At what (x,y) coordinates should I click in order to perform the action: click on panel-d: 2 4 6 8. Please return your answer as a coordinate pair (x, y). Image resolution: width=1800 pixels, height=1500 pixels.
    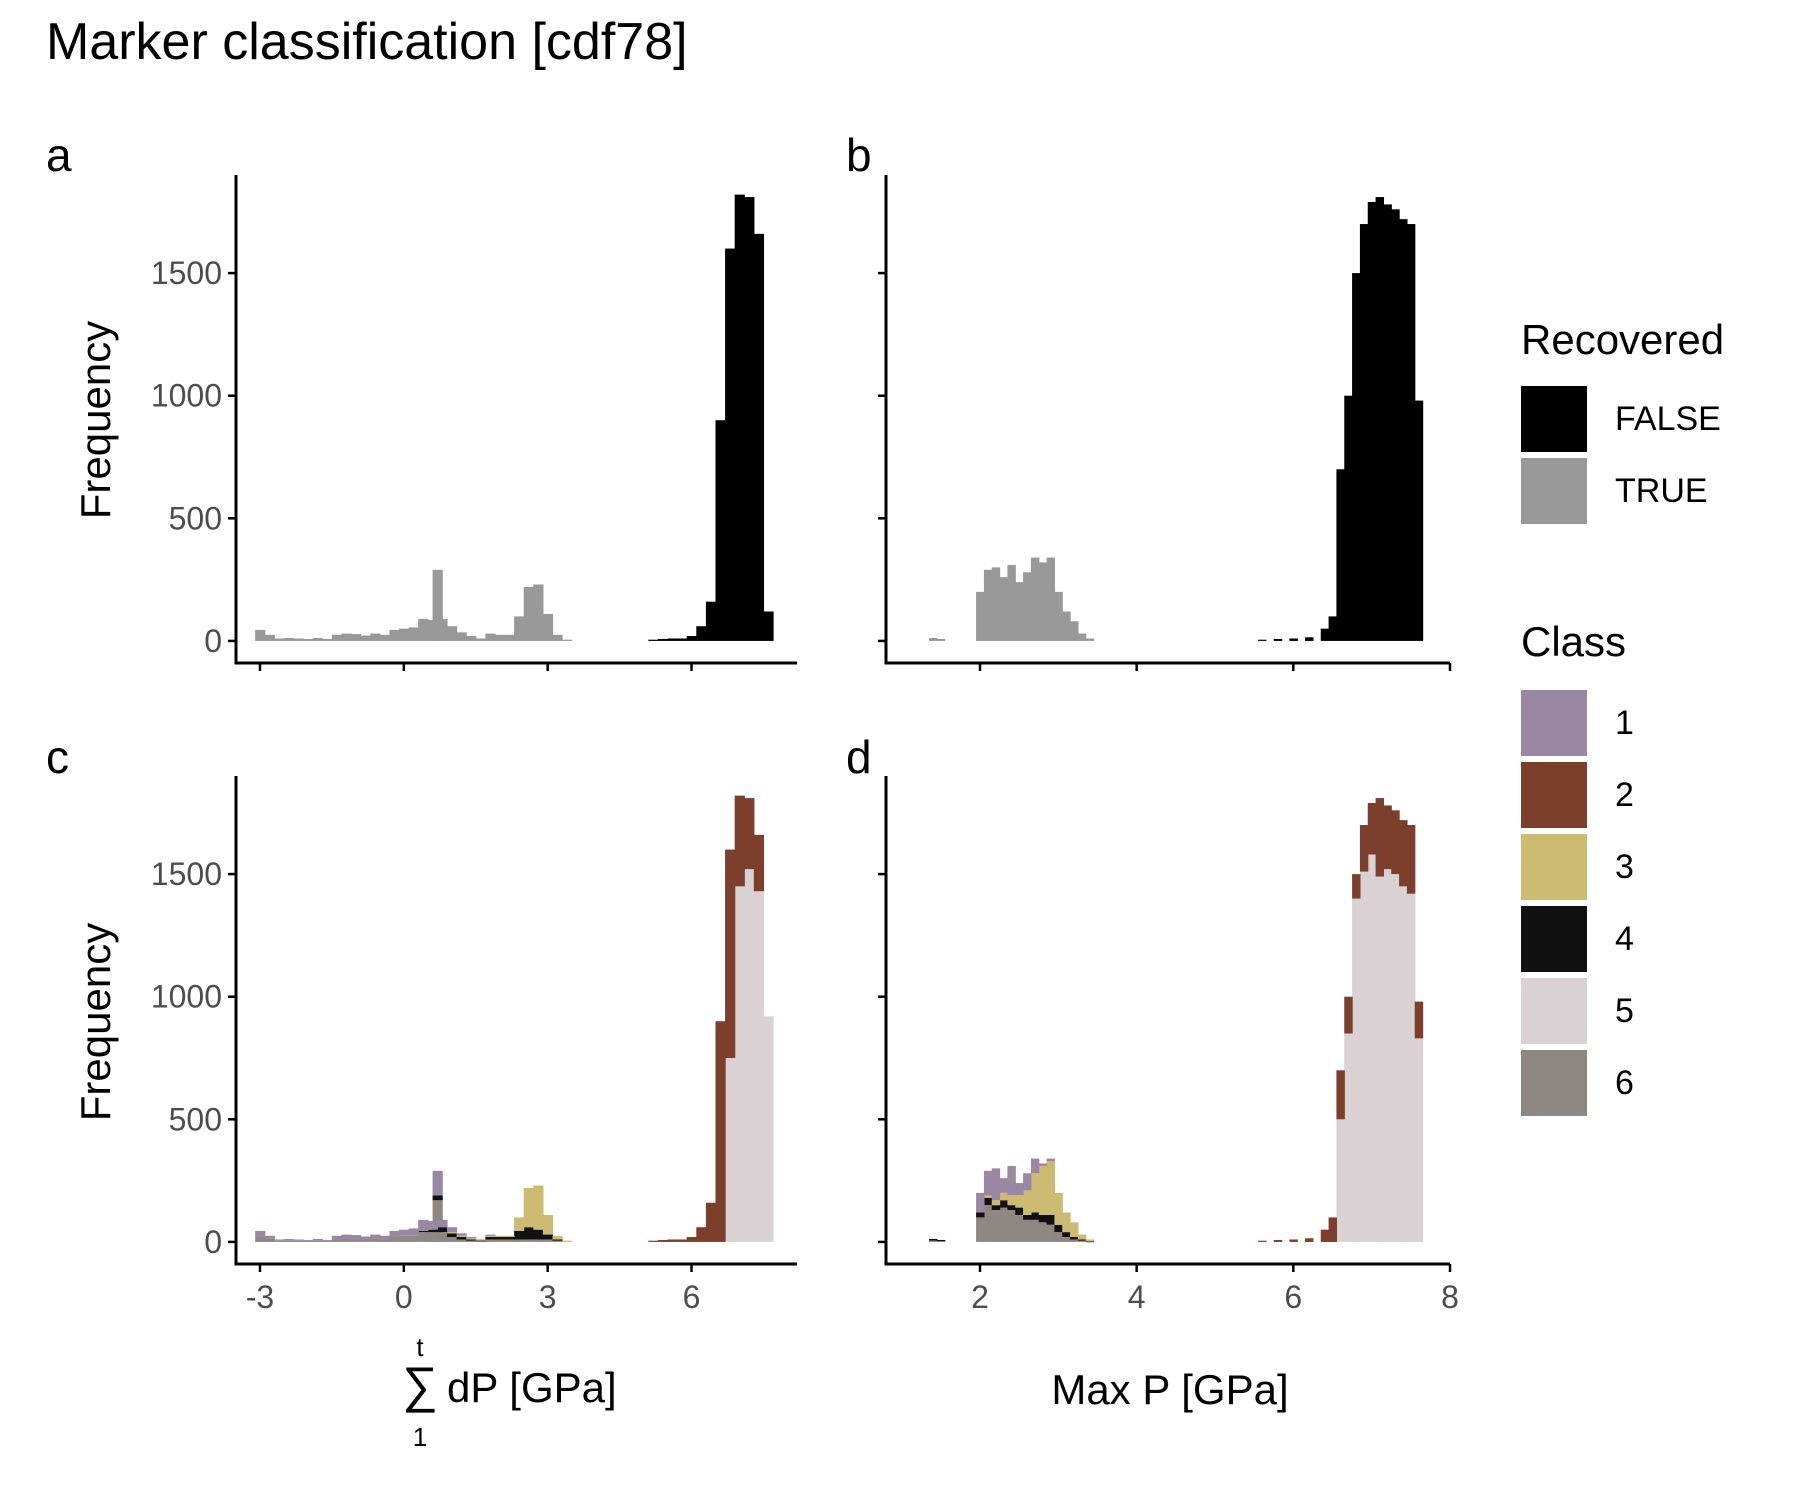
    Looking at the image, I should click on (1168, 1045).